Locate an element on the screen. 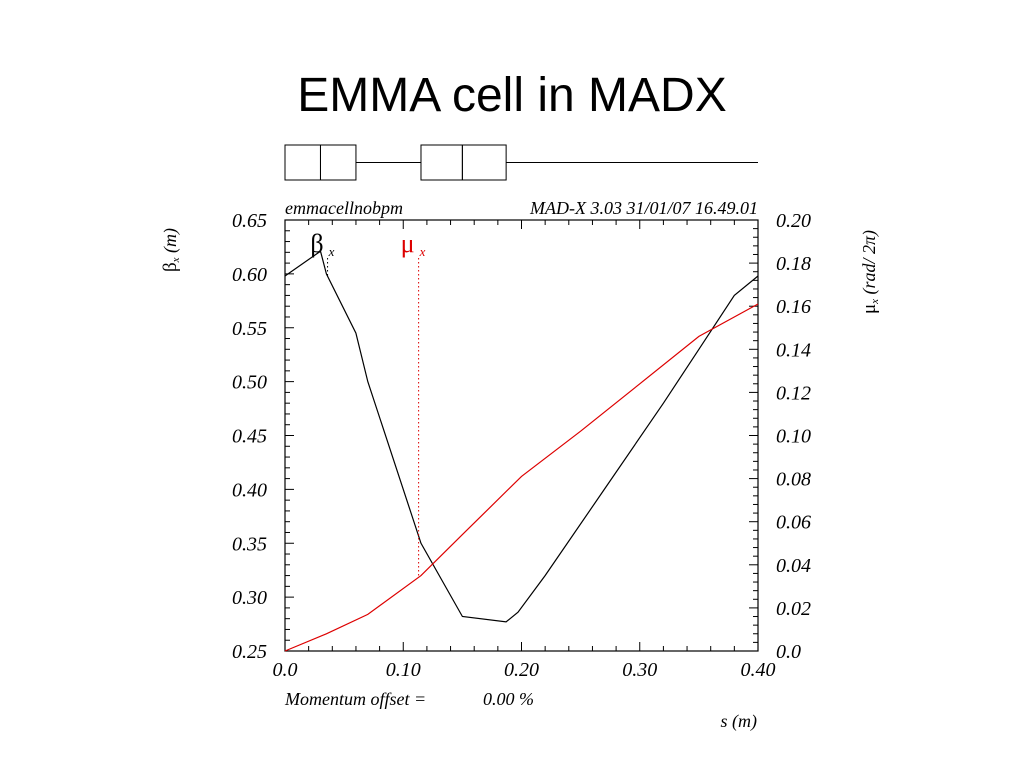  legend-label-1: μ is located at coordinates (408, 243).